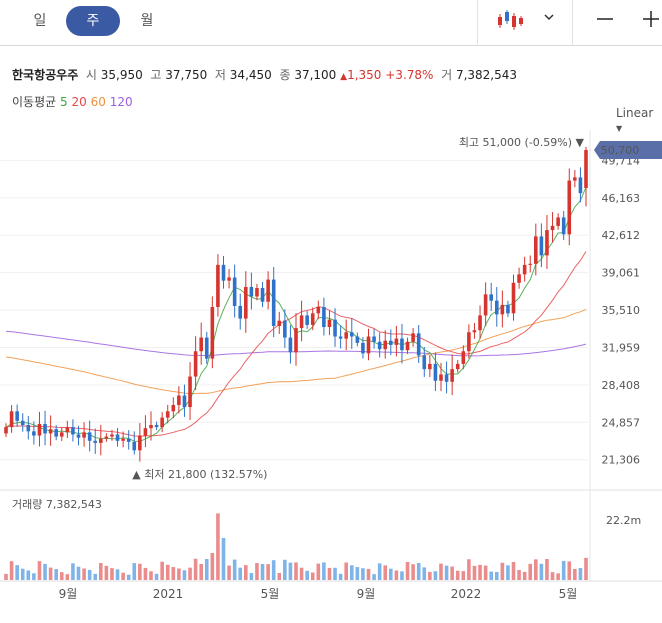  What do you see at coordinates (220, 75) in the screenshot?
I see `low-label: 저` at bounding box center [220, 75].